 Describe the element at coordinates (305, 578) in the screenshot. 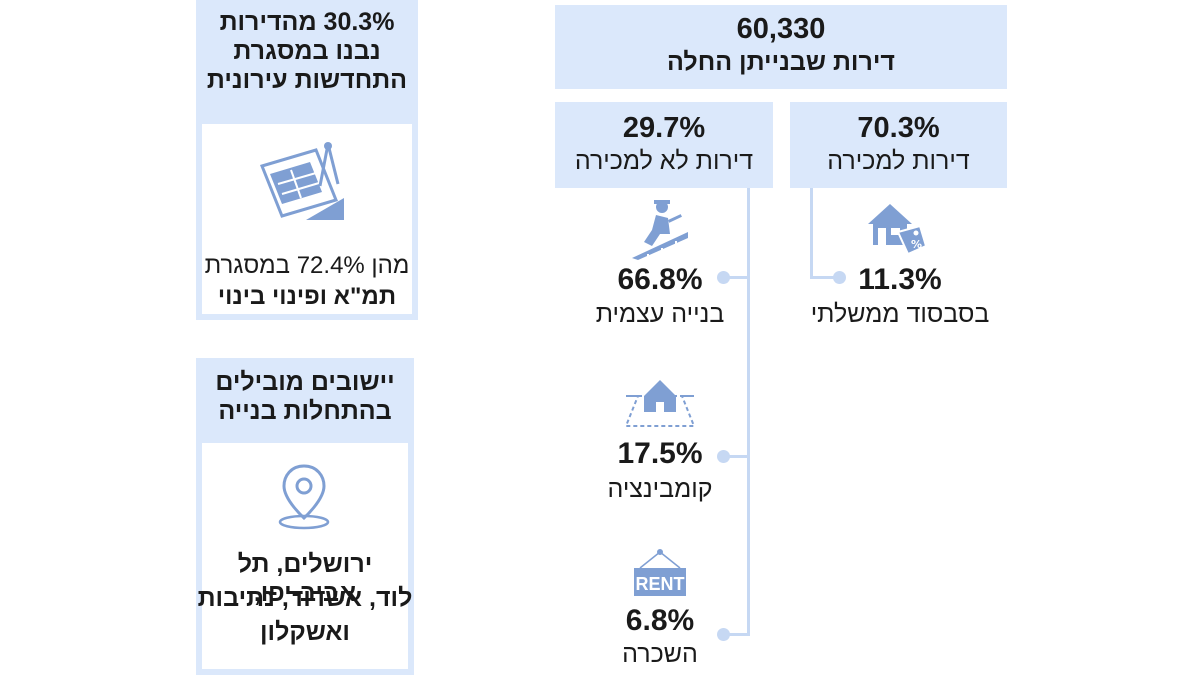

I see `leading-cities-line1: ירושלים, תל אביב-יפו,` at that location.